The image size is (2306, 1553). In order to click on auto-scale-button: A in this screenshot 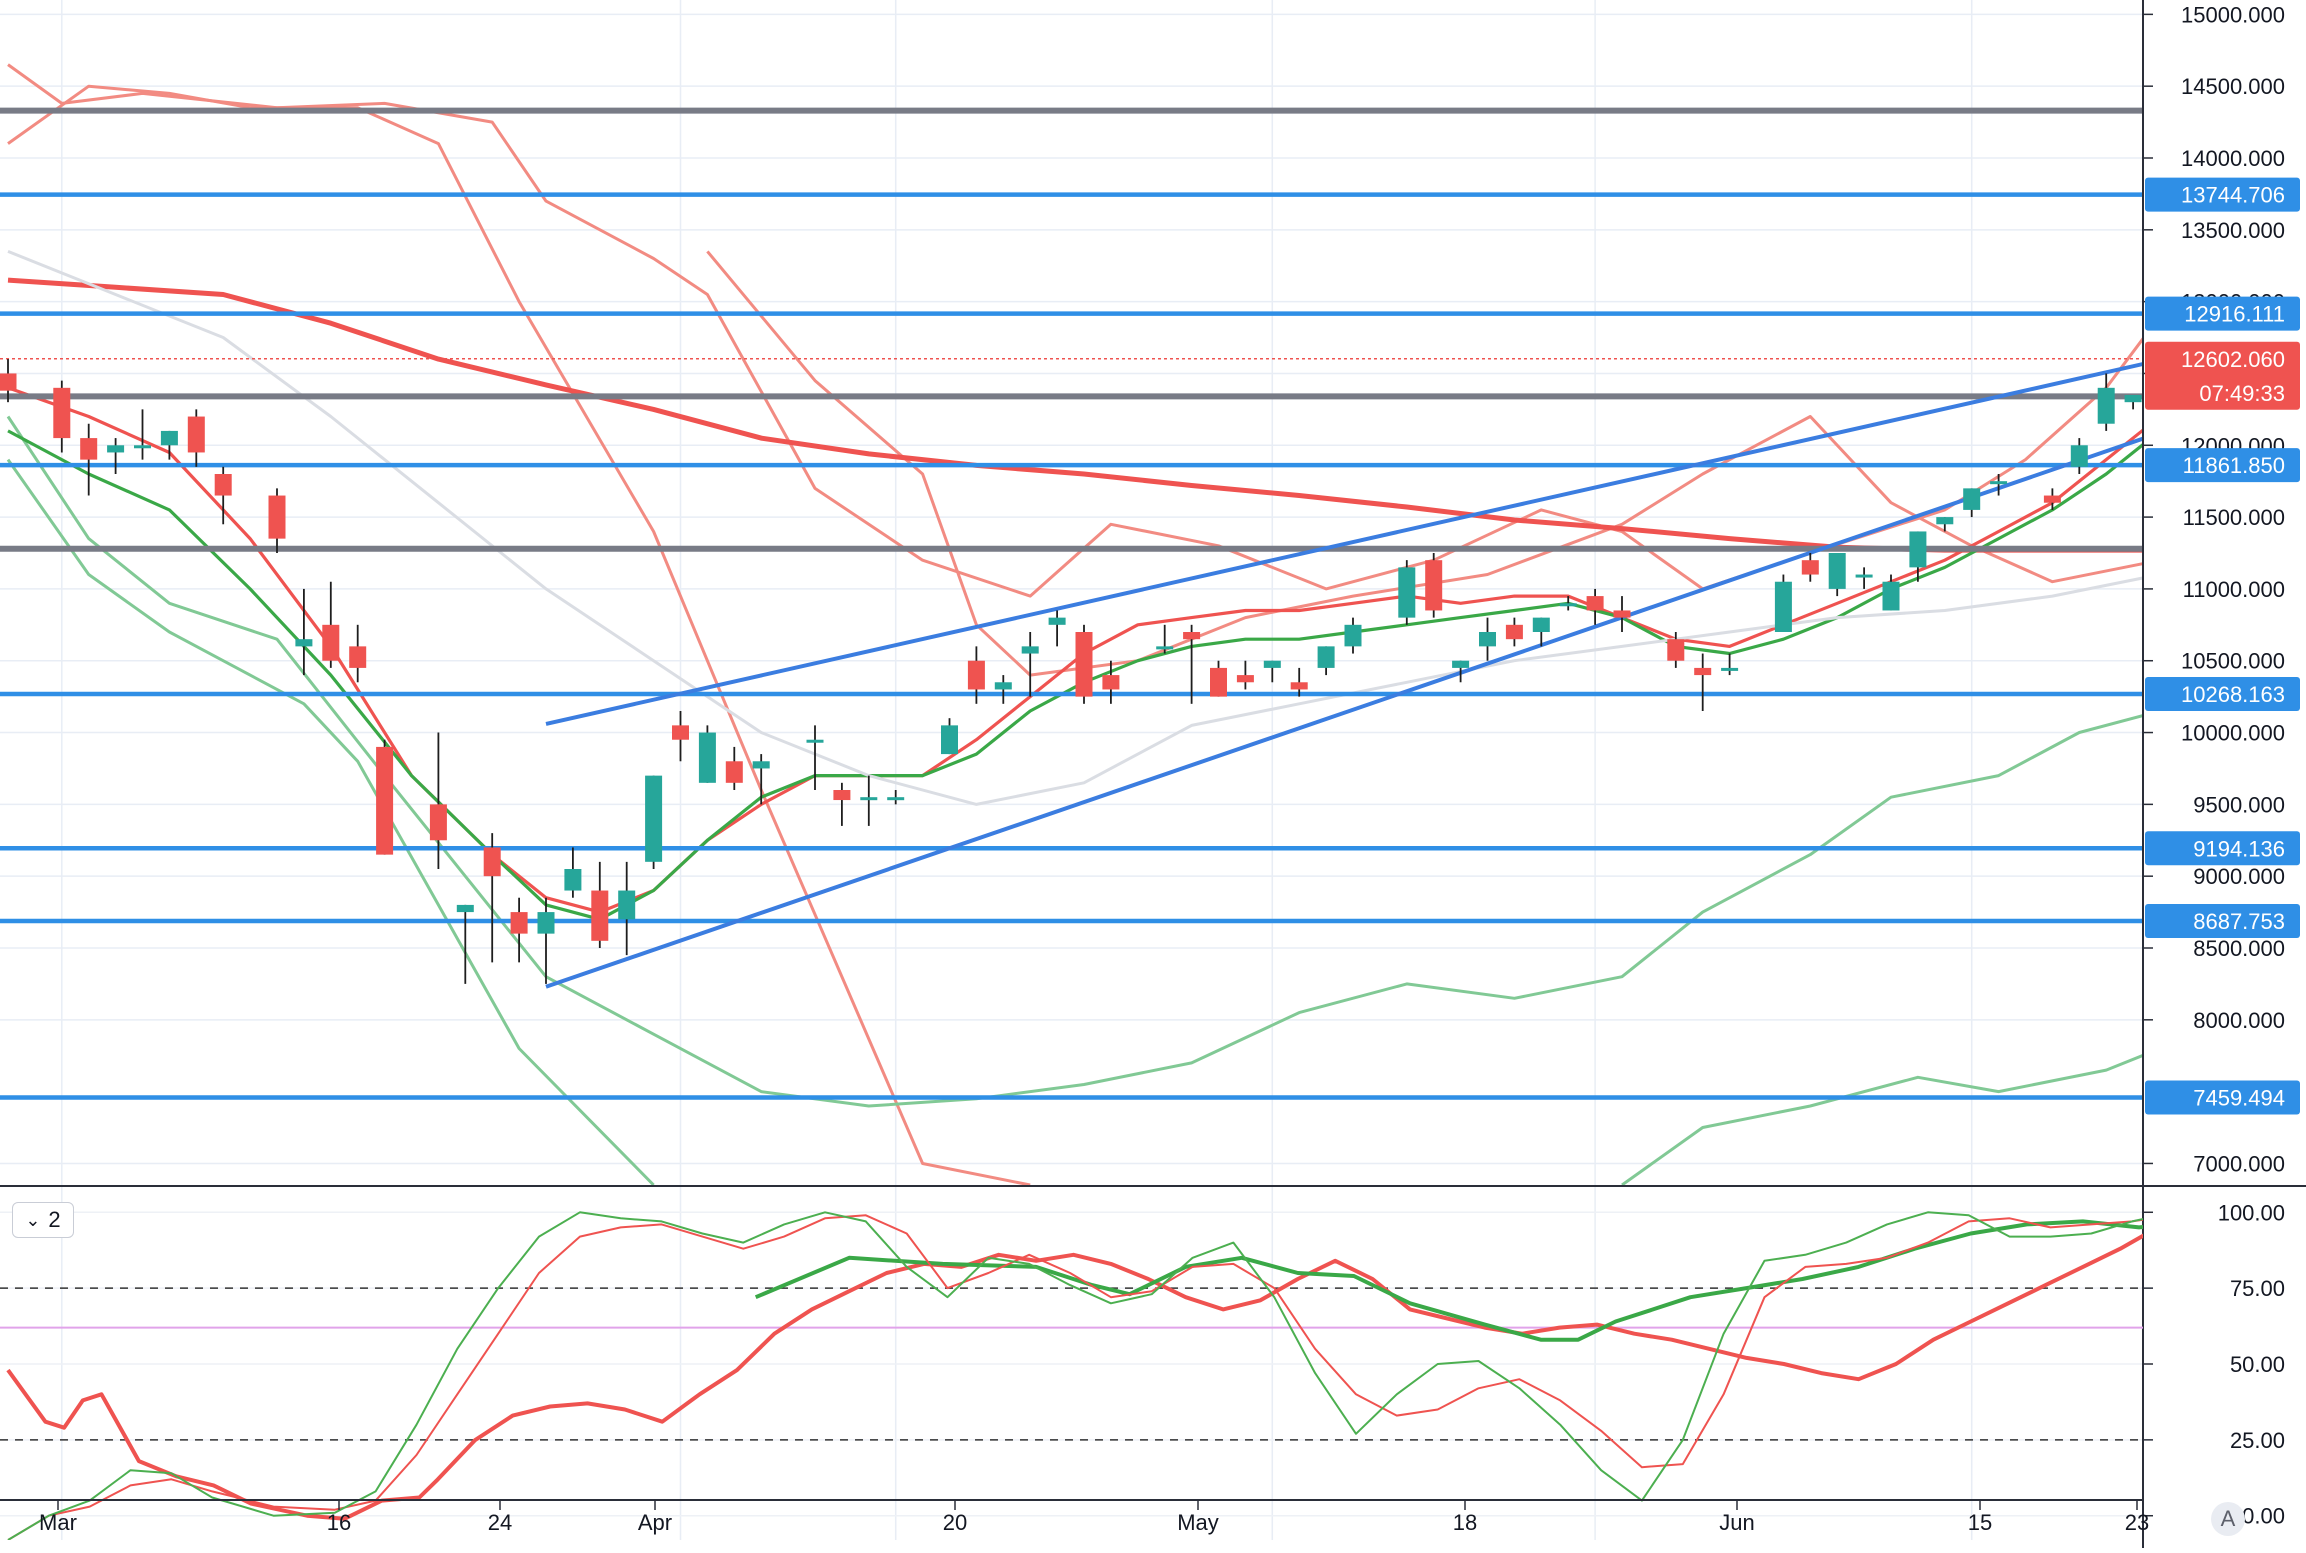, I will do `click(2228, 1519)`.